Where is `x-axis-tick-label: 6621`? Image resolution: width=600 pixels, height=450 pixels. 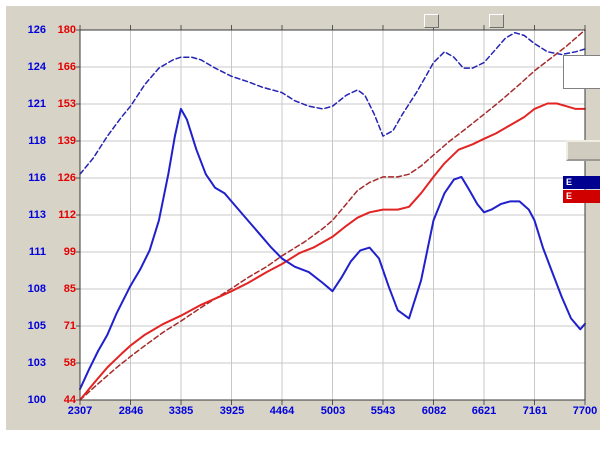
x-axis-tick-label: 6621 is located at coordinates (484, 411).